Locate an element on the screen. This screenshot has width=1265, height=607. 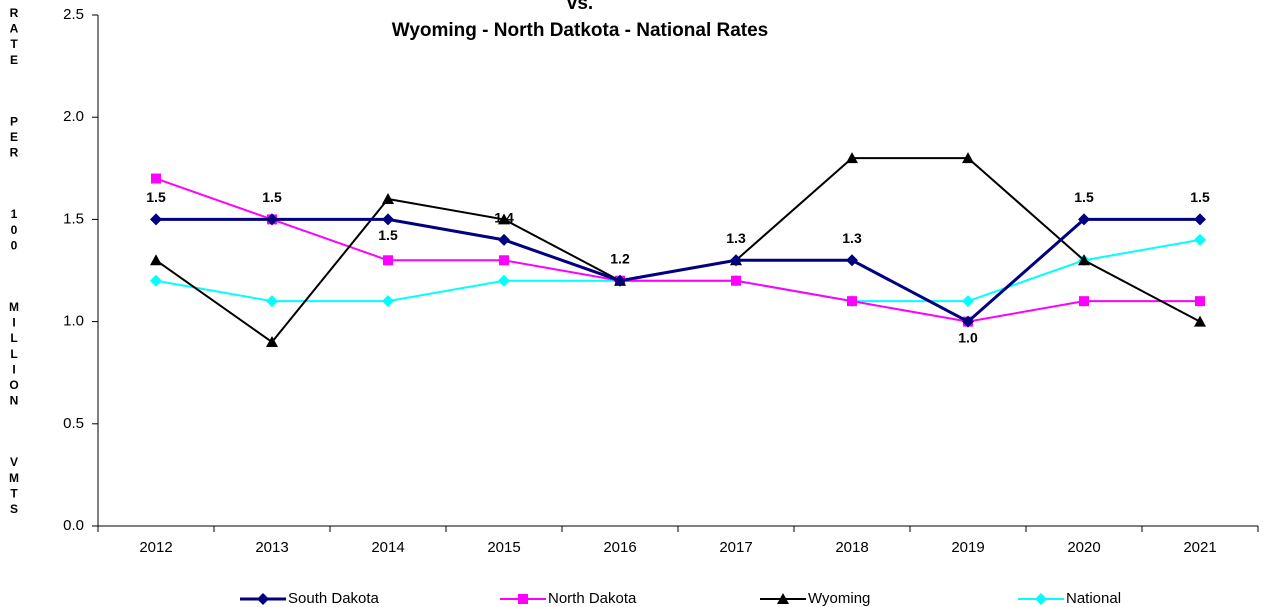
x-tick-label: 2019 is located at coordinates (967, 547).